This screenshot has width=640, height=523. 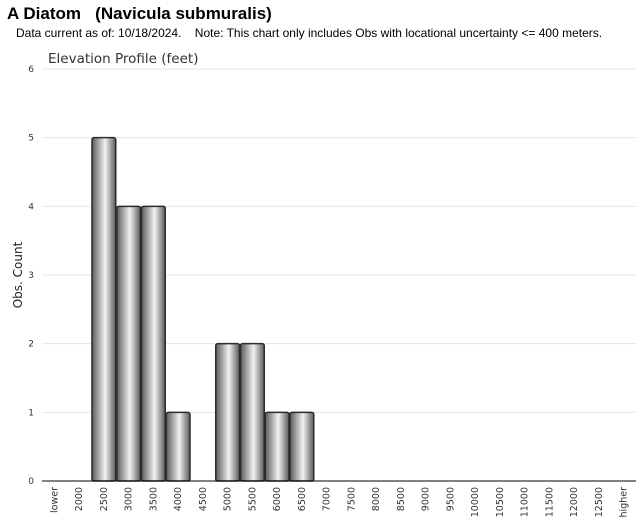 What do you see at coordinates (302, 499) in the screenshot?
I see `x-tick-label: 6500` at bounding box center [302, 499].